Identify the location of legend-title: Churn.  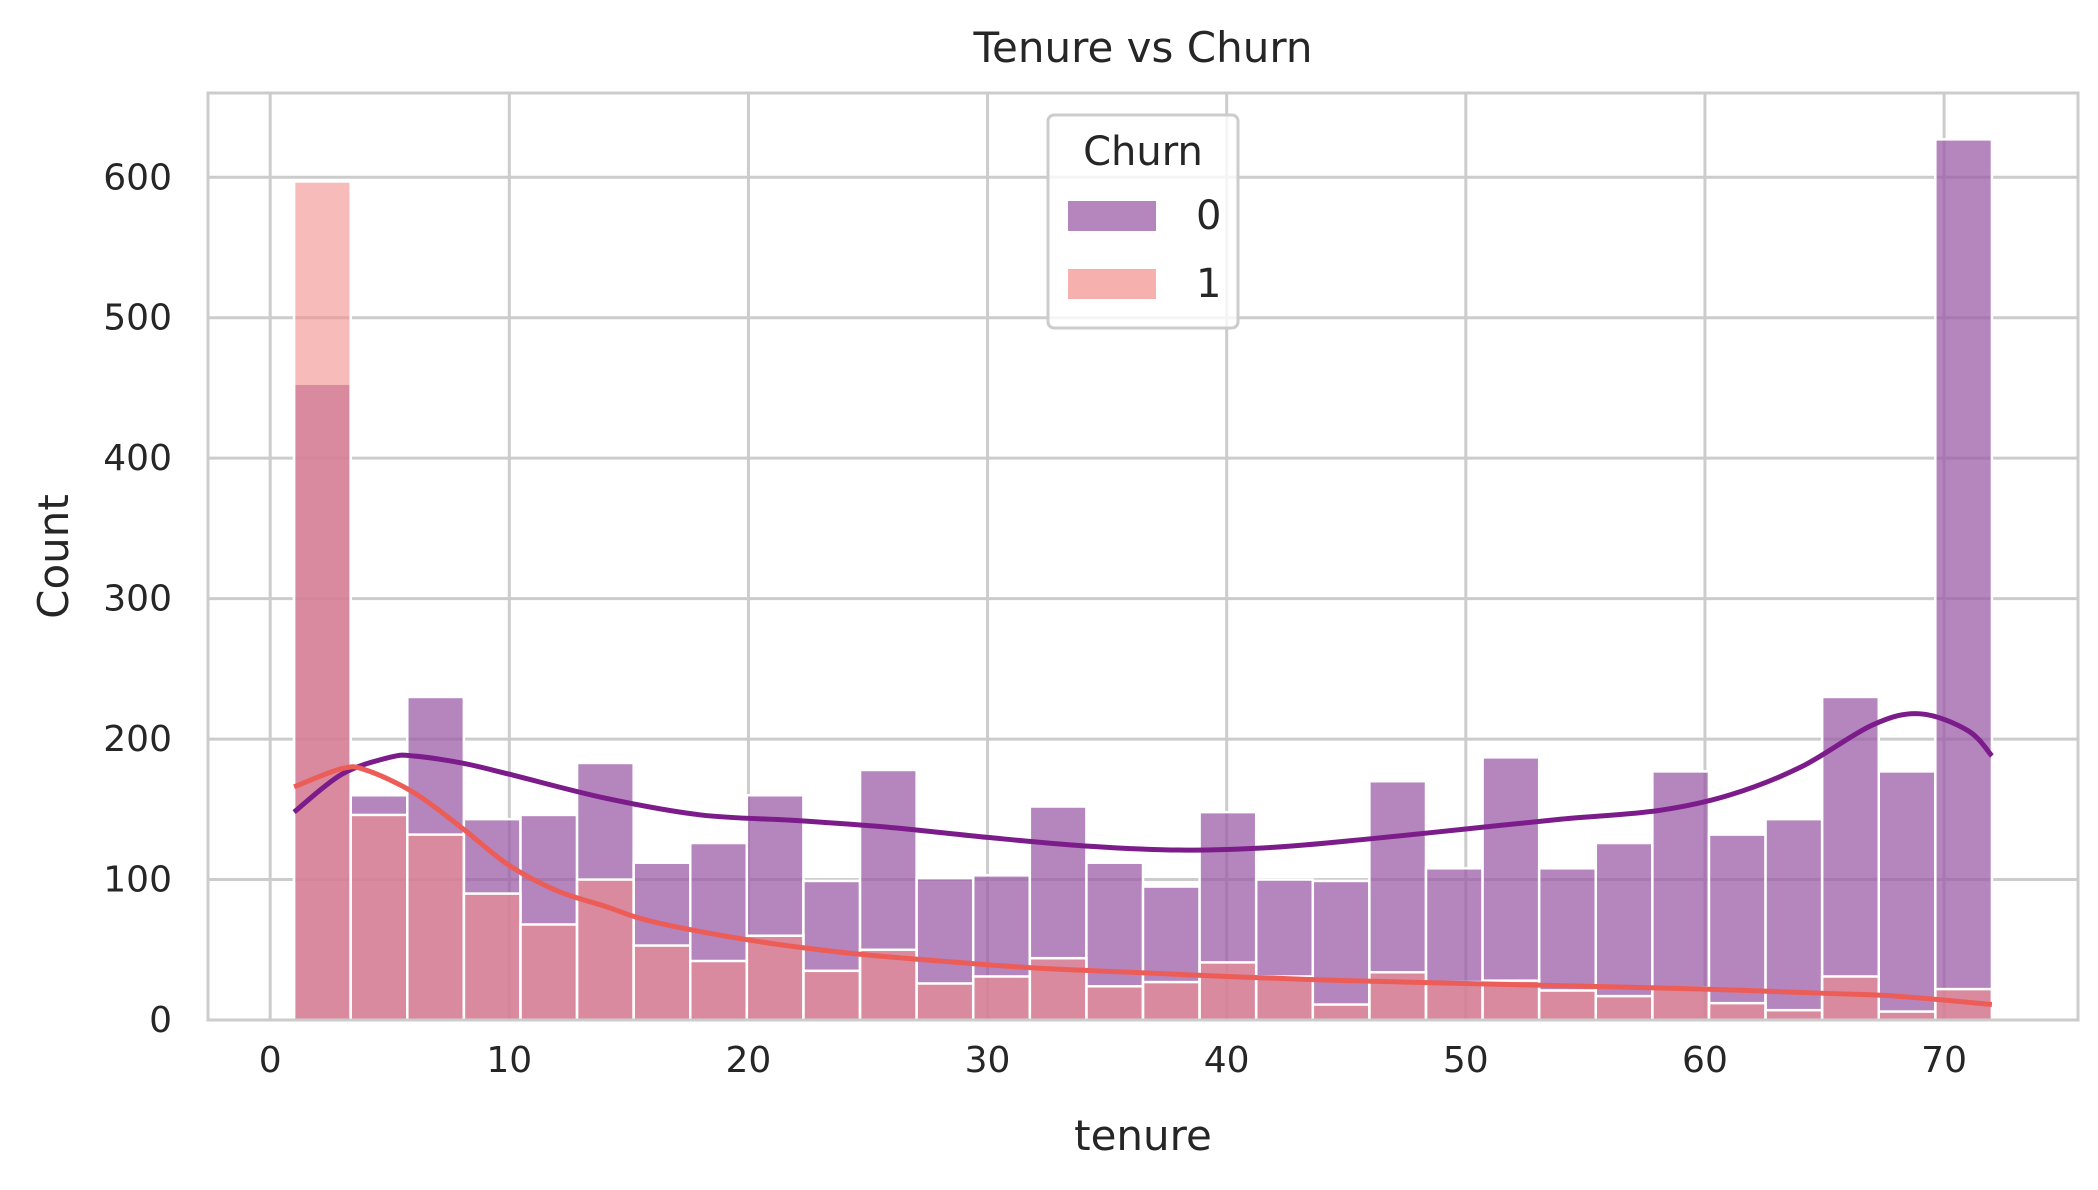
(1143, 152).